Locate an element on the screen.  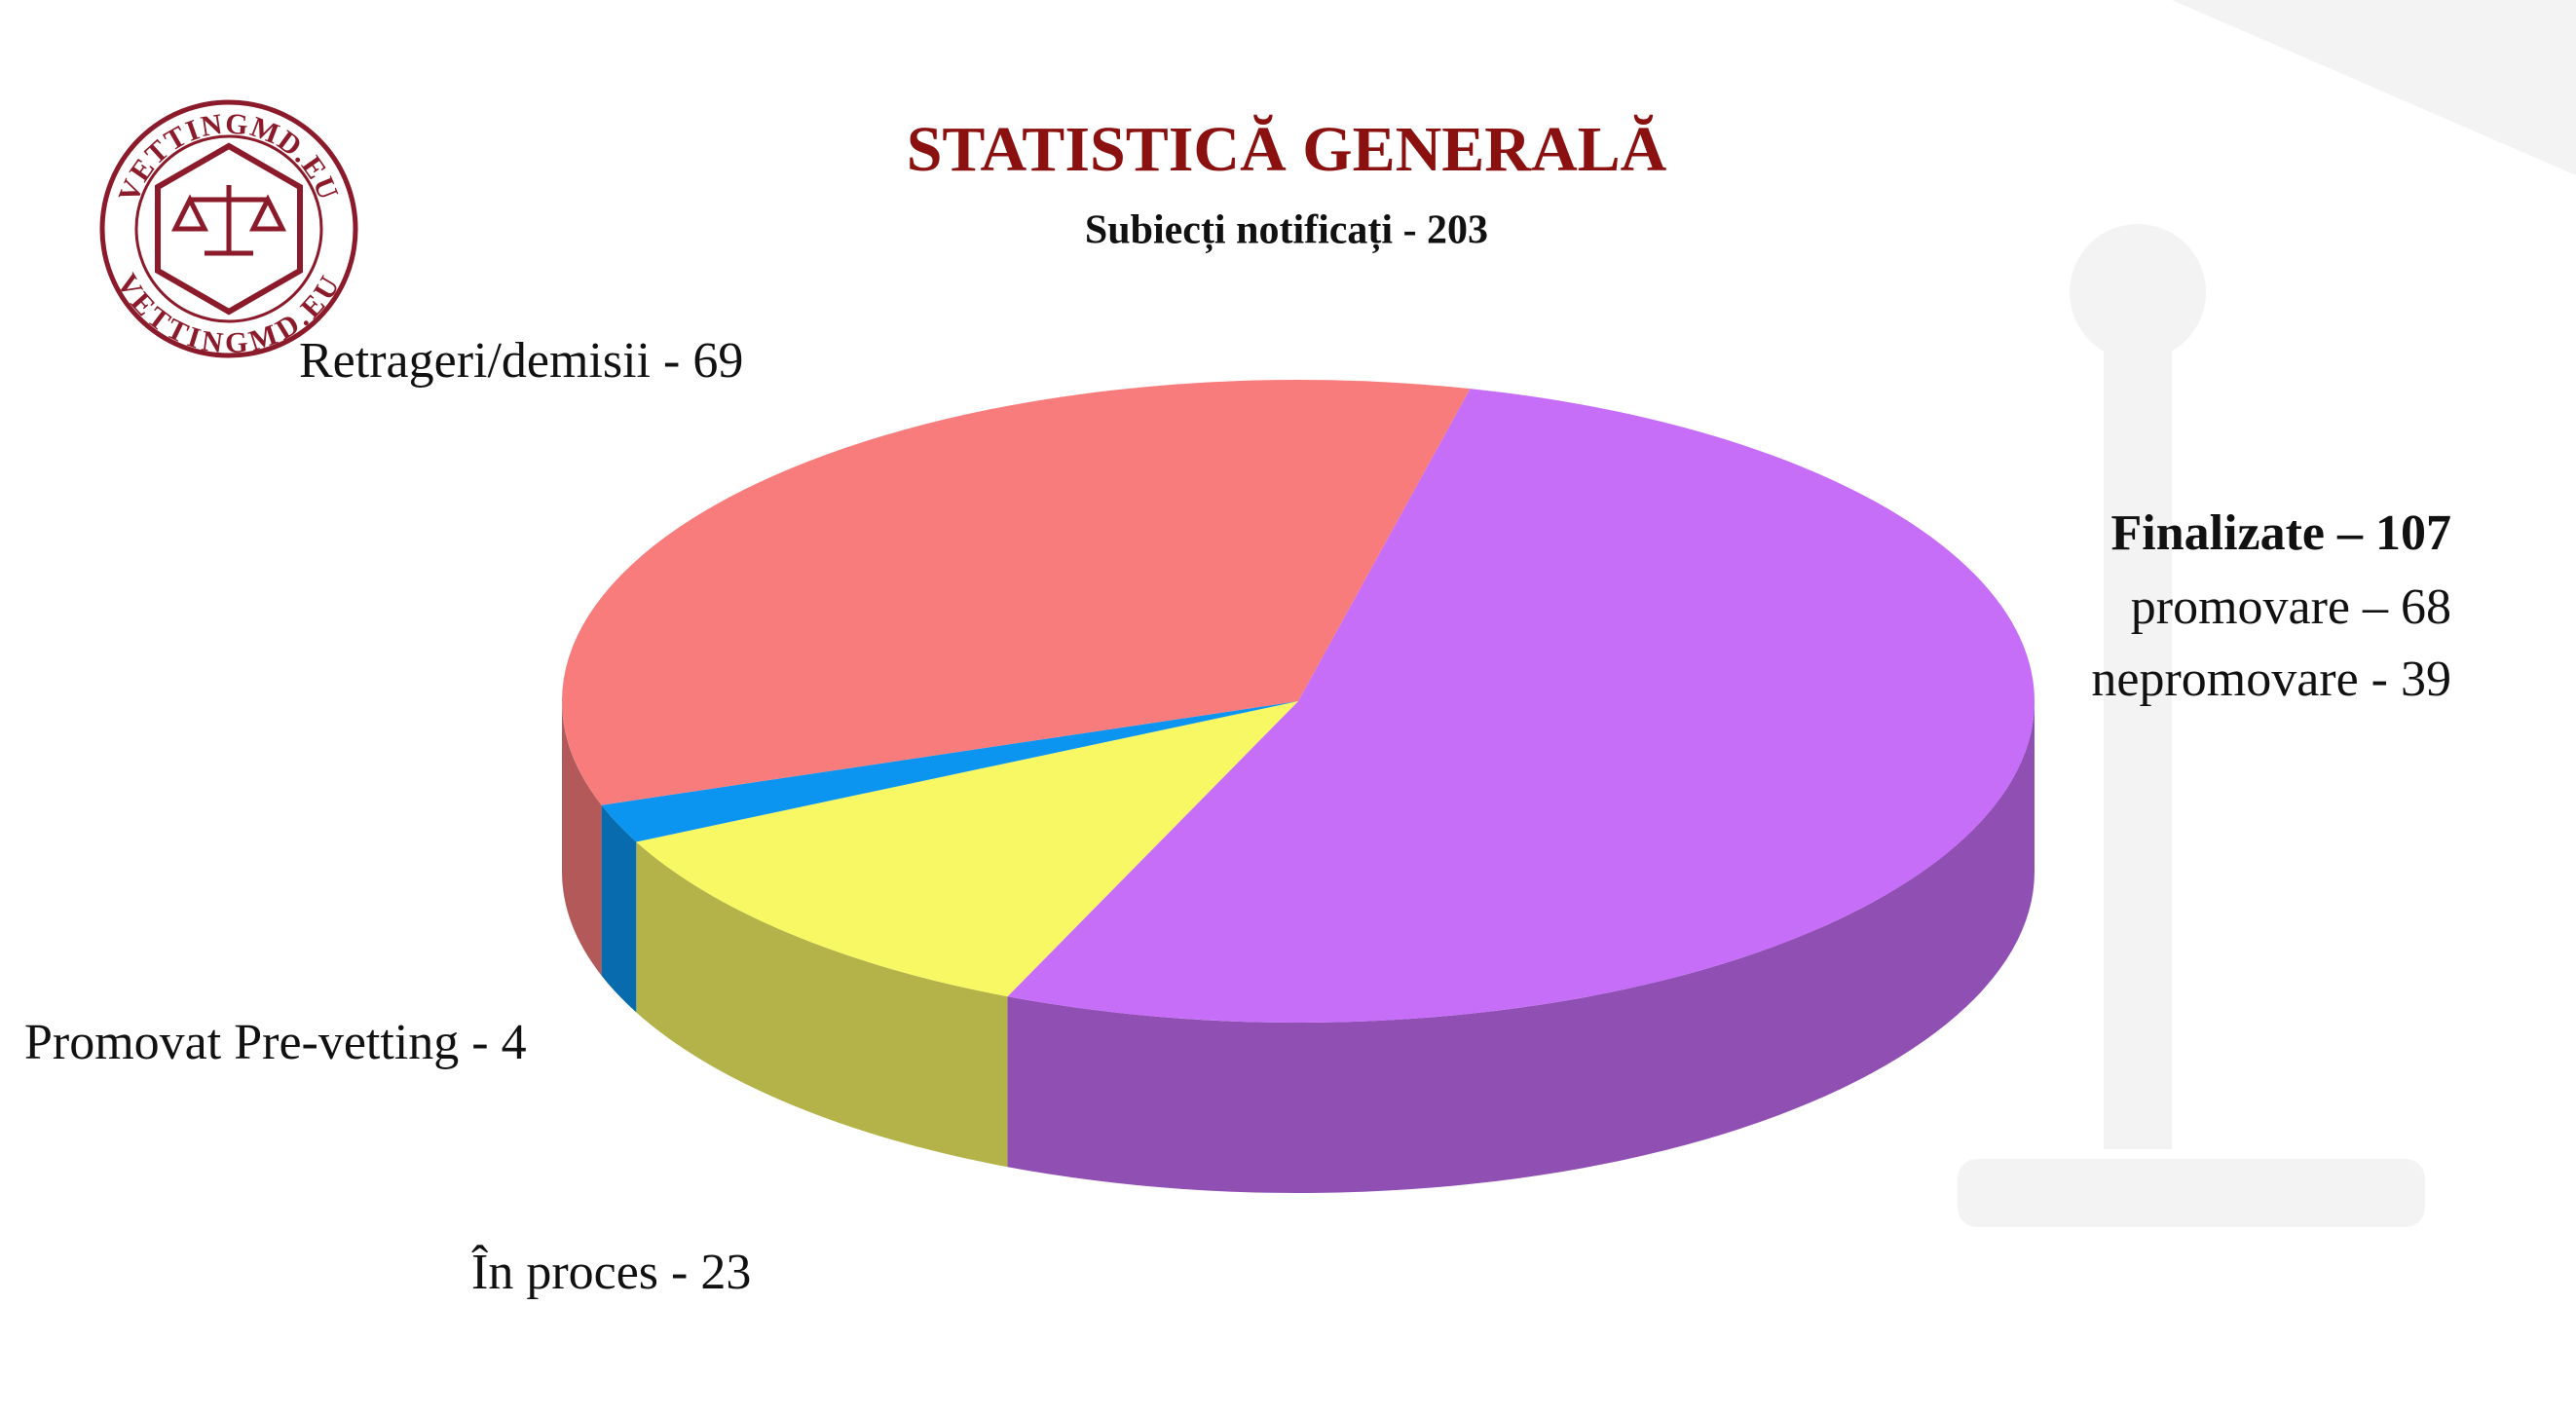
slice-label: Promovat Pre-vetting - 4 is located at coordinates (275, 1042).